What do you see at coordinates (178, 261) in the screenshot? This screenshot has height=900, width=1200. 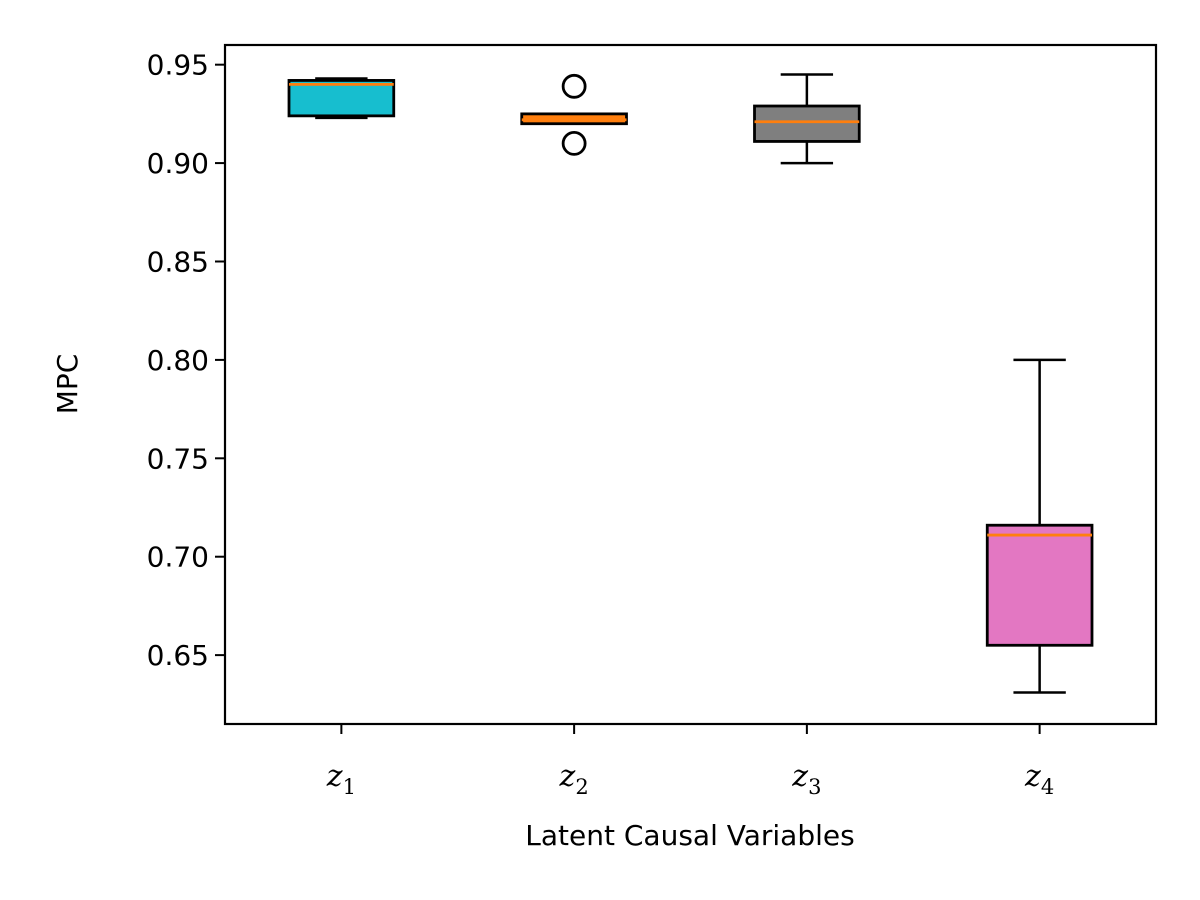 I see `y-tick-label: 0.85` at bounding box center [178, 261].